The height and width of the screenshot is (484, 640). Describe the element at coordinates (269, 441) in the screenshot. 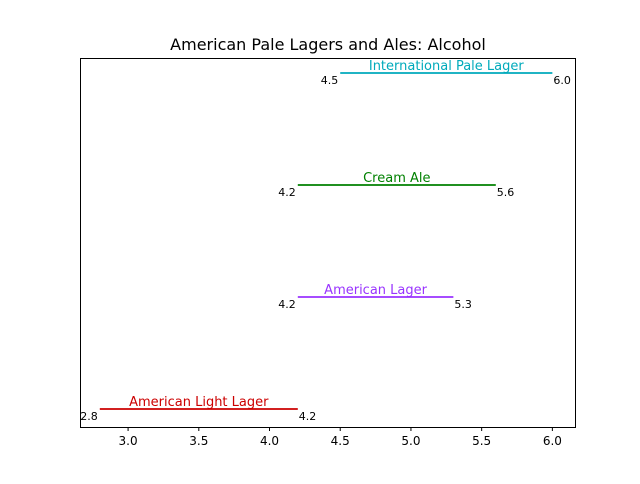

I see `x-tick-label: 4.0` at that location.